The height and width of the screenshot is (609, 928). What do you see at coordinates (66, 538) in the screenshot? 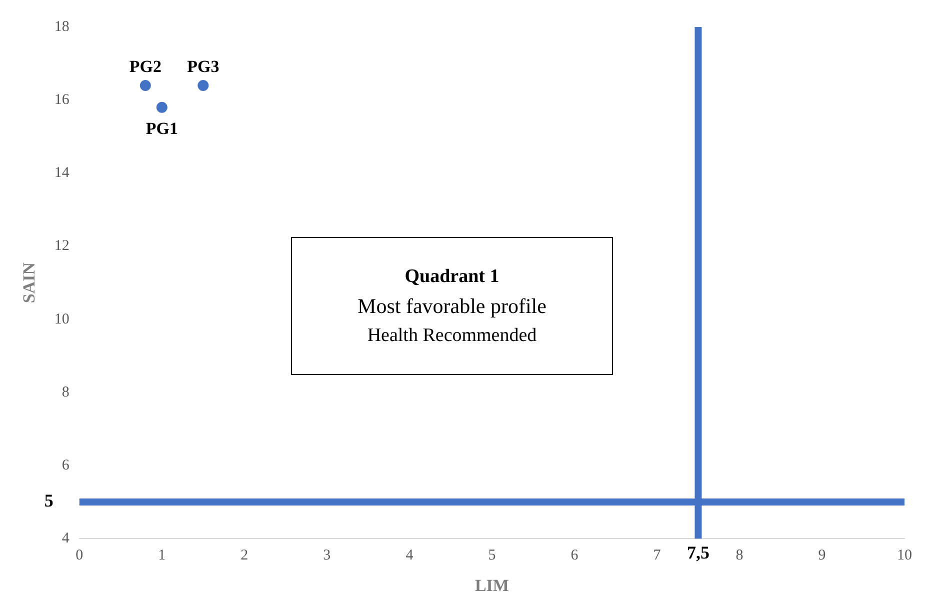
I see `y-tick-label: 4` at bounding box center [66, 538].